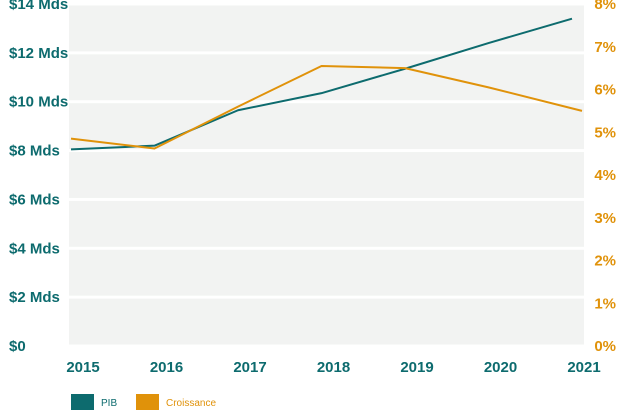 Image resolution: width=629 pixels, height=416 pixels. What do you see at coordinates (416, 367) in the screenshot?
I see `x-tick-label: 2019` at bounding box center [416, 367].